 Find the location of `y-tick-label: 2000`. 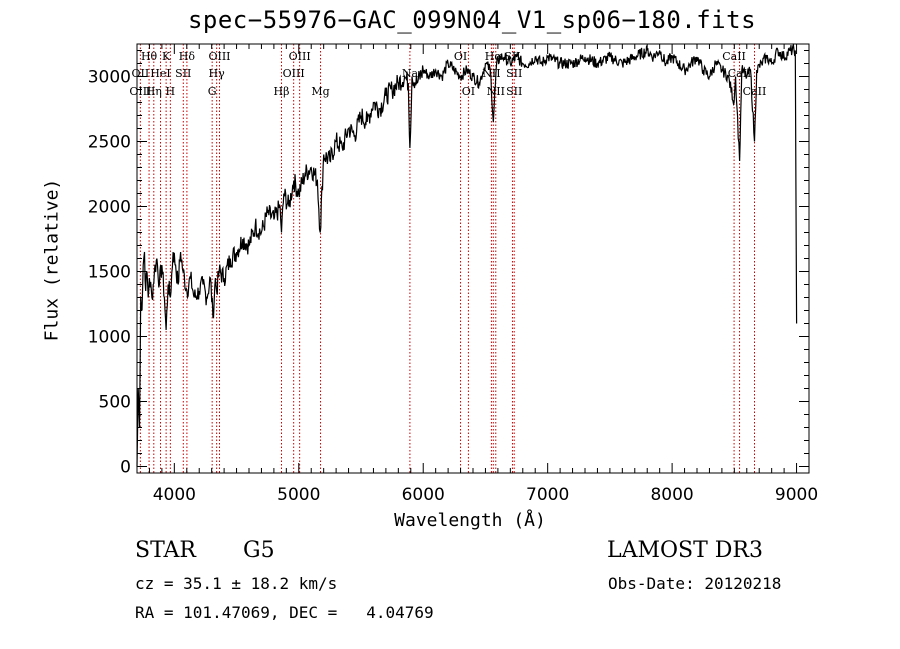

y-tick-label: 2000 is located at coordinates (109, 208).